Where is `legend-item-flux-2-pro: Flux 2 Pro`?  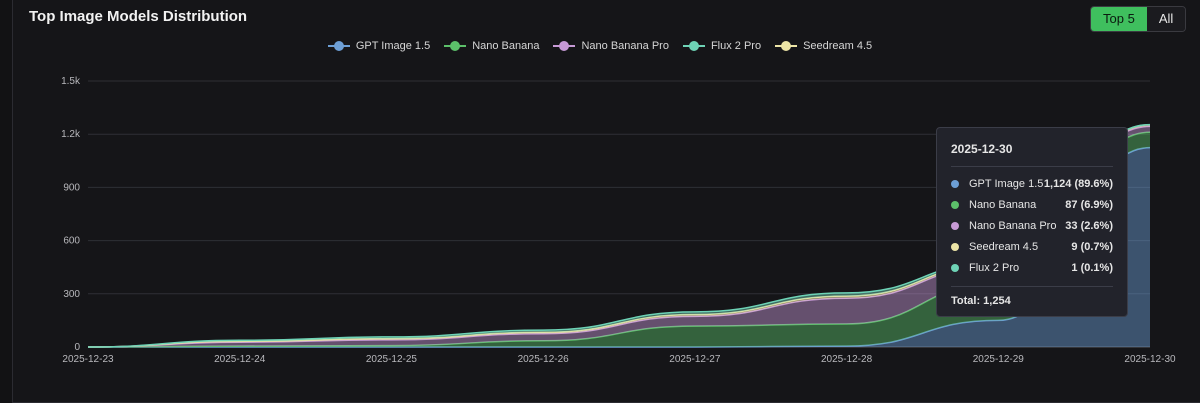 legend-item-flux-2-pro: Flux 2 Pro is located at coordinates (722, 46).